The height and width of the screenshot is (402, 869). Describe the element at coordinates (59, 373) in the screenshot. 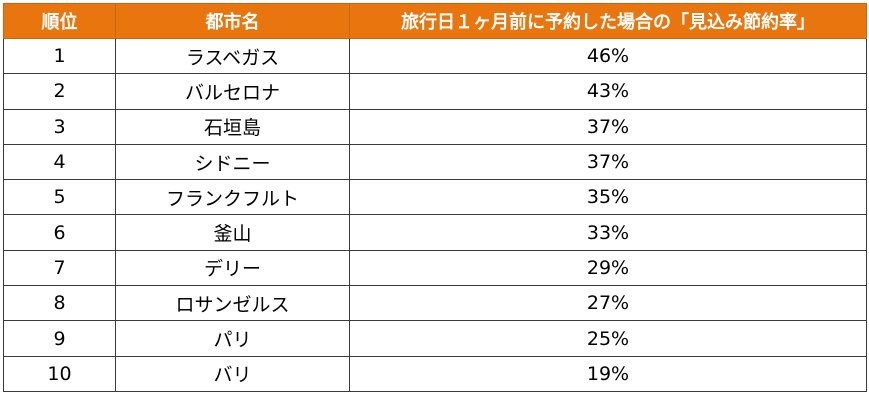

I see `rank-cell: 10` at that location.